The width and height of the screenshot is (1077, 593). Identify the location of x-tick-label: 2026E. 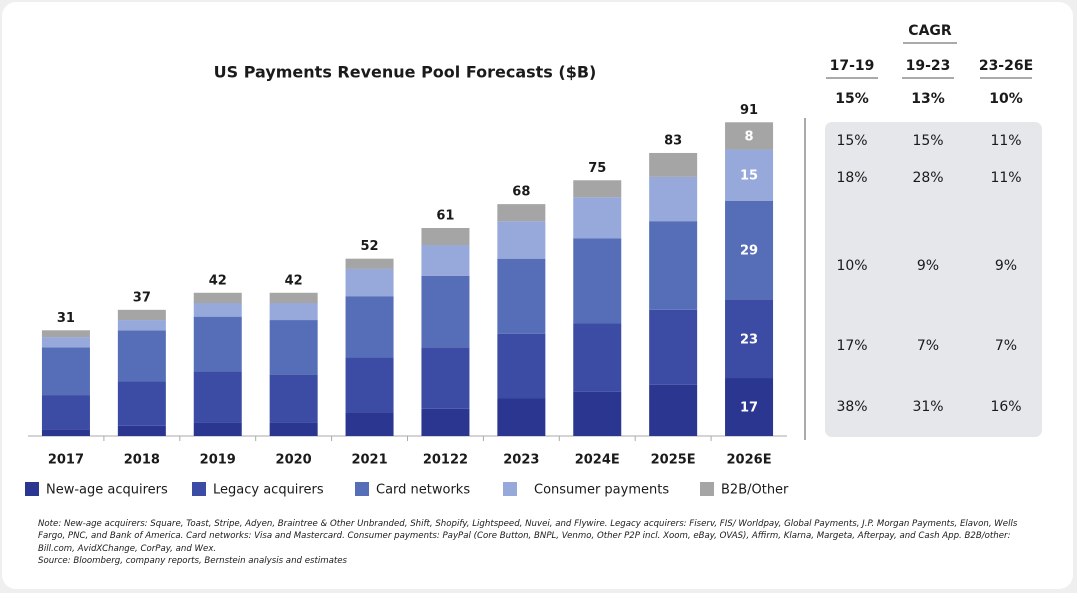
(749, 460).